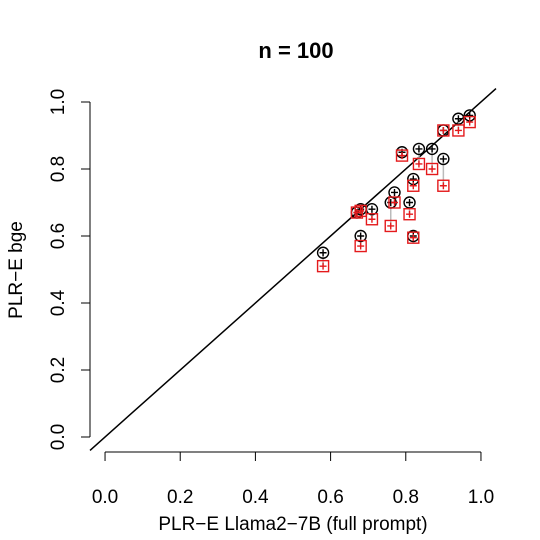  What do you see at coordinates (58, 370) in the screenshot?
I see `y-tick-label: 0.2` at bounding box center [58, 370].